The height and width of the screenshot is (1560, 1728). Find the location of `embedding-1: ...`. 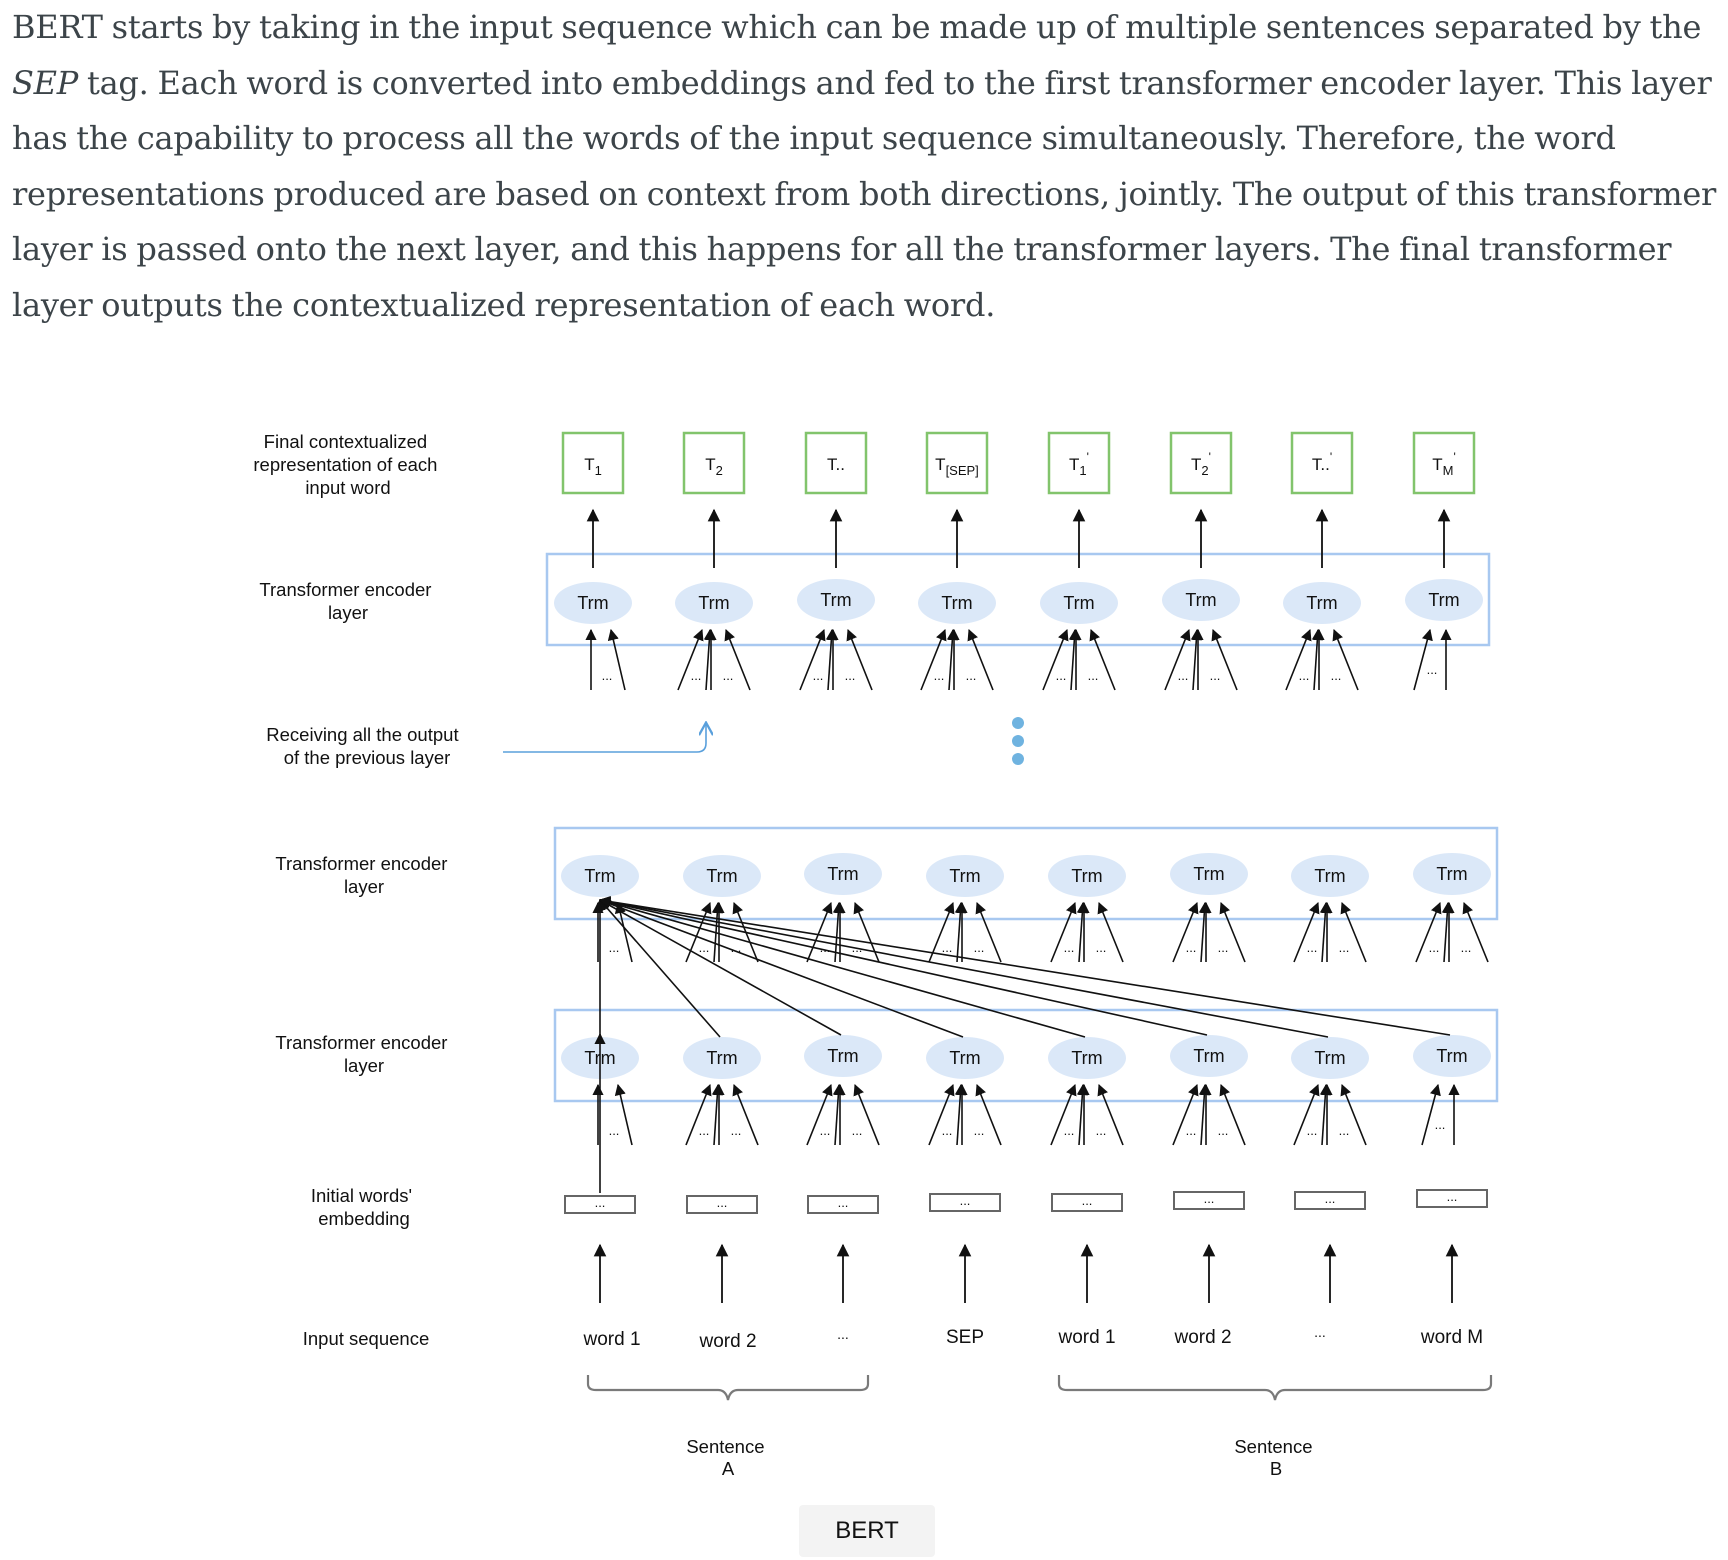

embedding-1: ... is located at coordinates (600, 1167).